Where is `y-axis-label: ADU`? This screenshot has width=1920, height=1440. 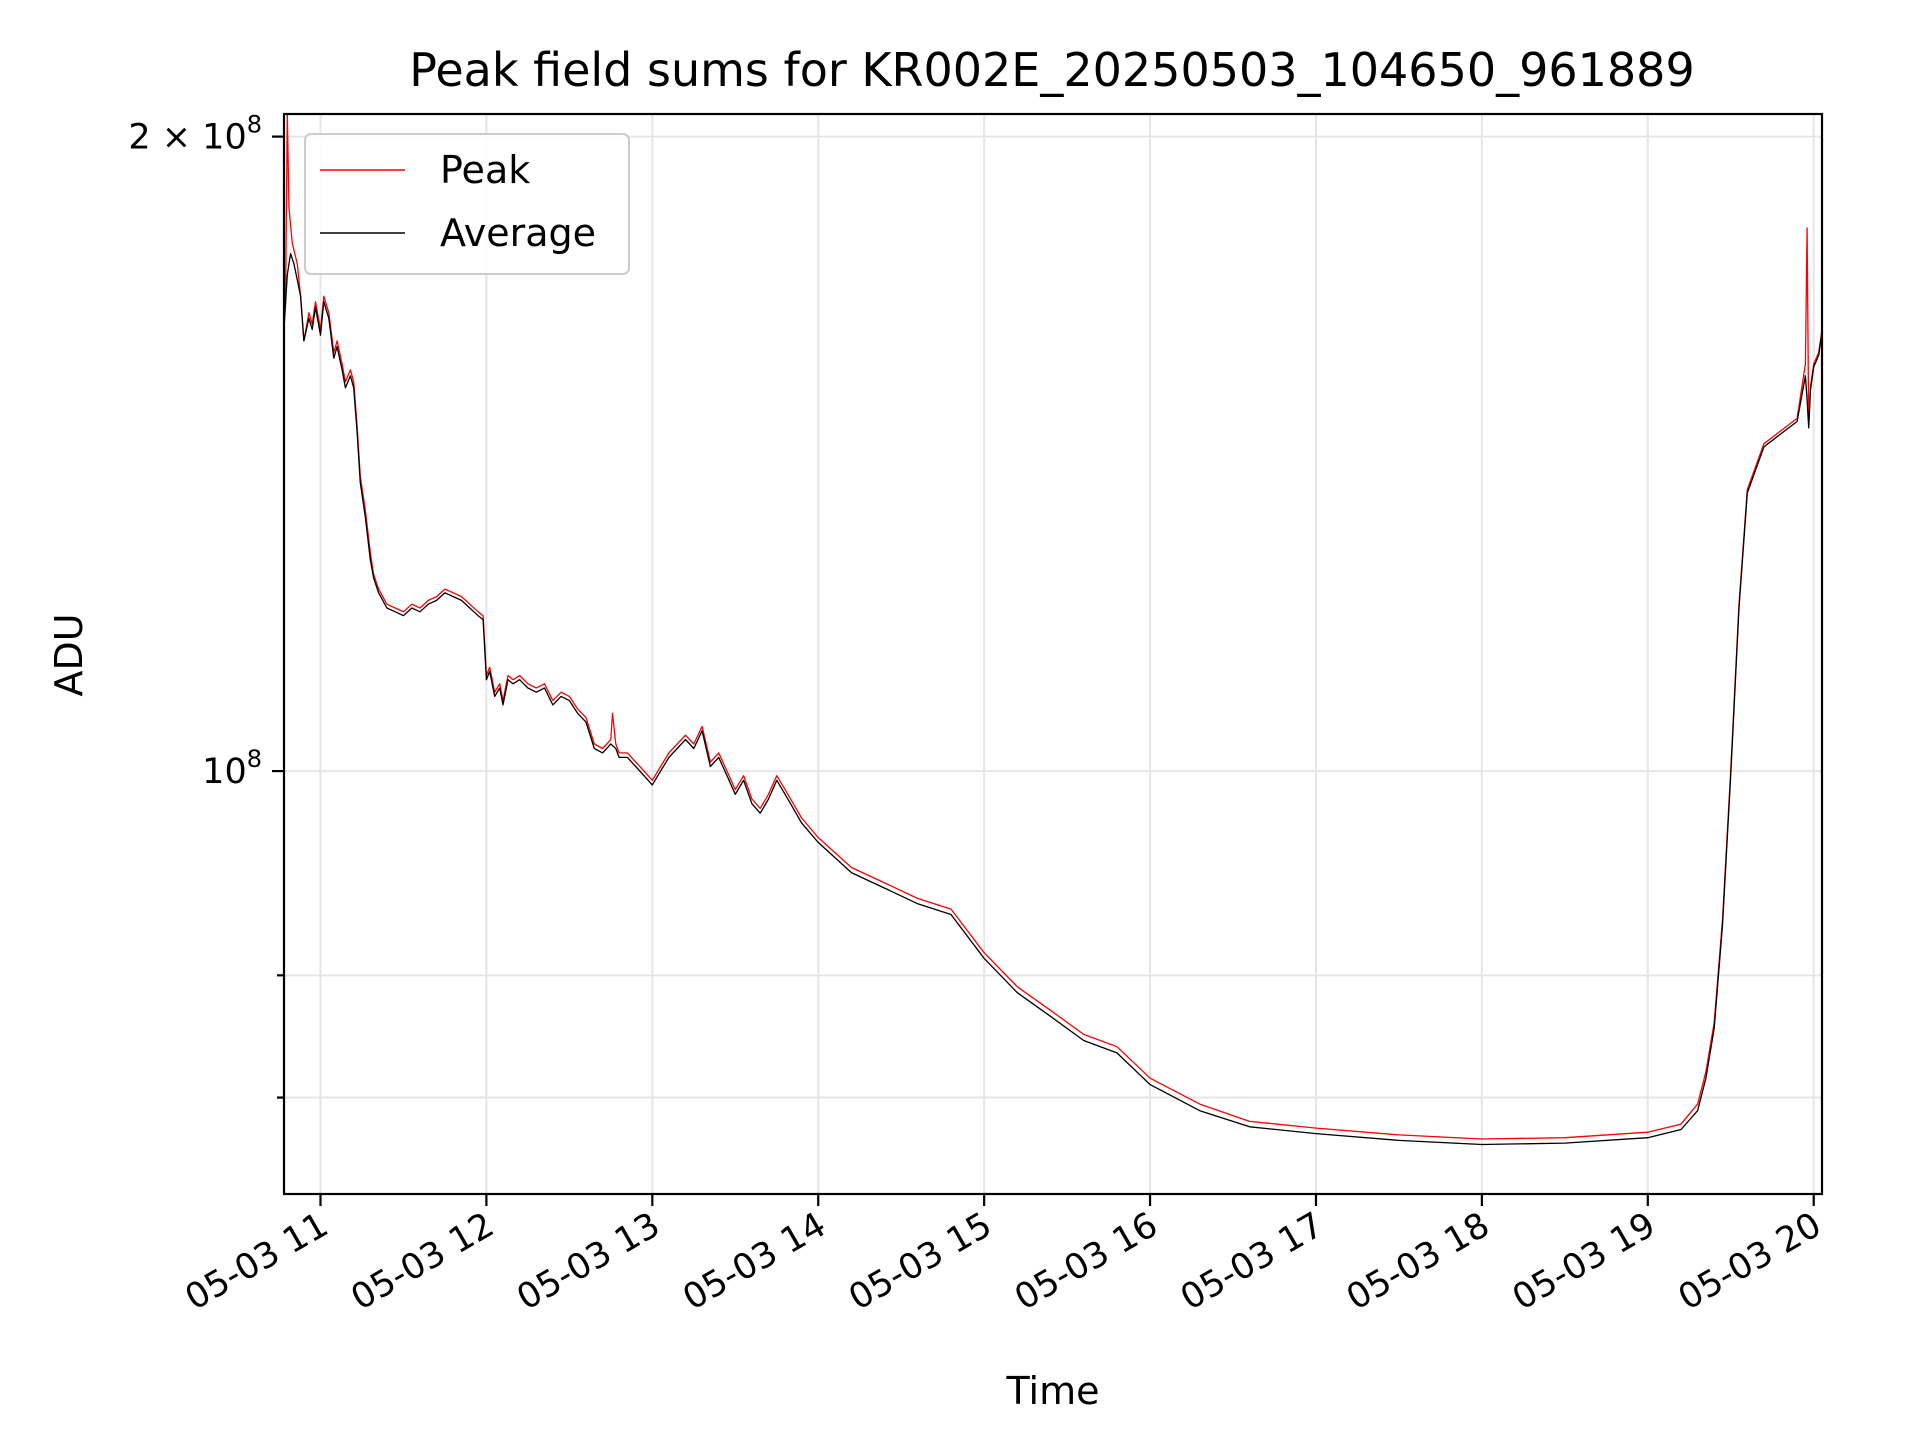
y-axis-label: ADU is located at coordinates (69, 654).